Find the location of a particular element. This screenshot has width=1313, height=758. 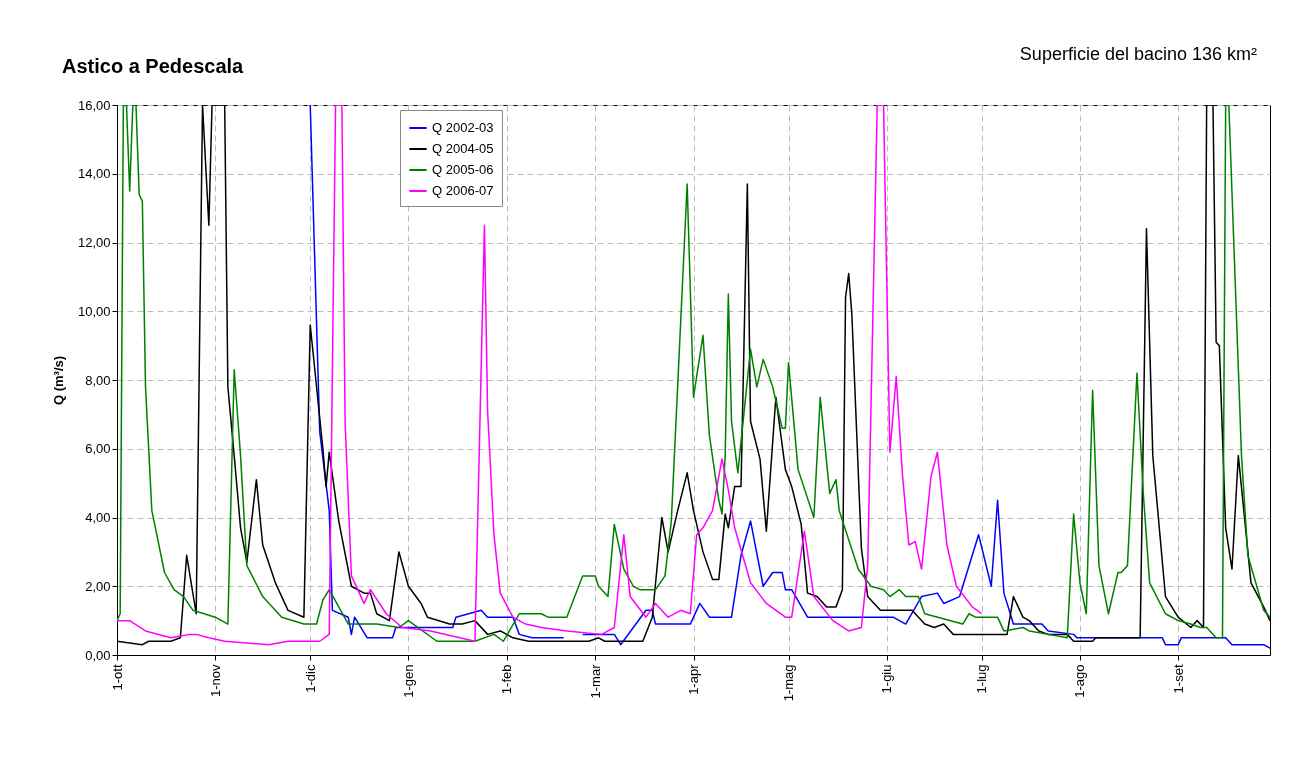

legend-label: Q 2006-07 is located at coordinates (463, 190).